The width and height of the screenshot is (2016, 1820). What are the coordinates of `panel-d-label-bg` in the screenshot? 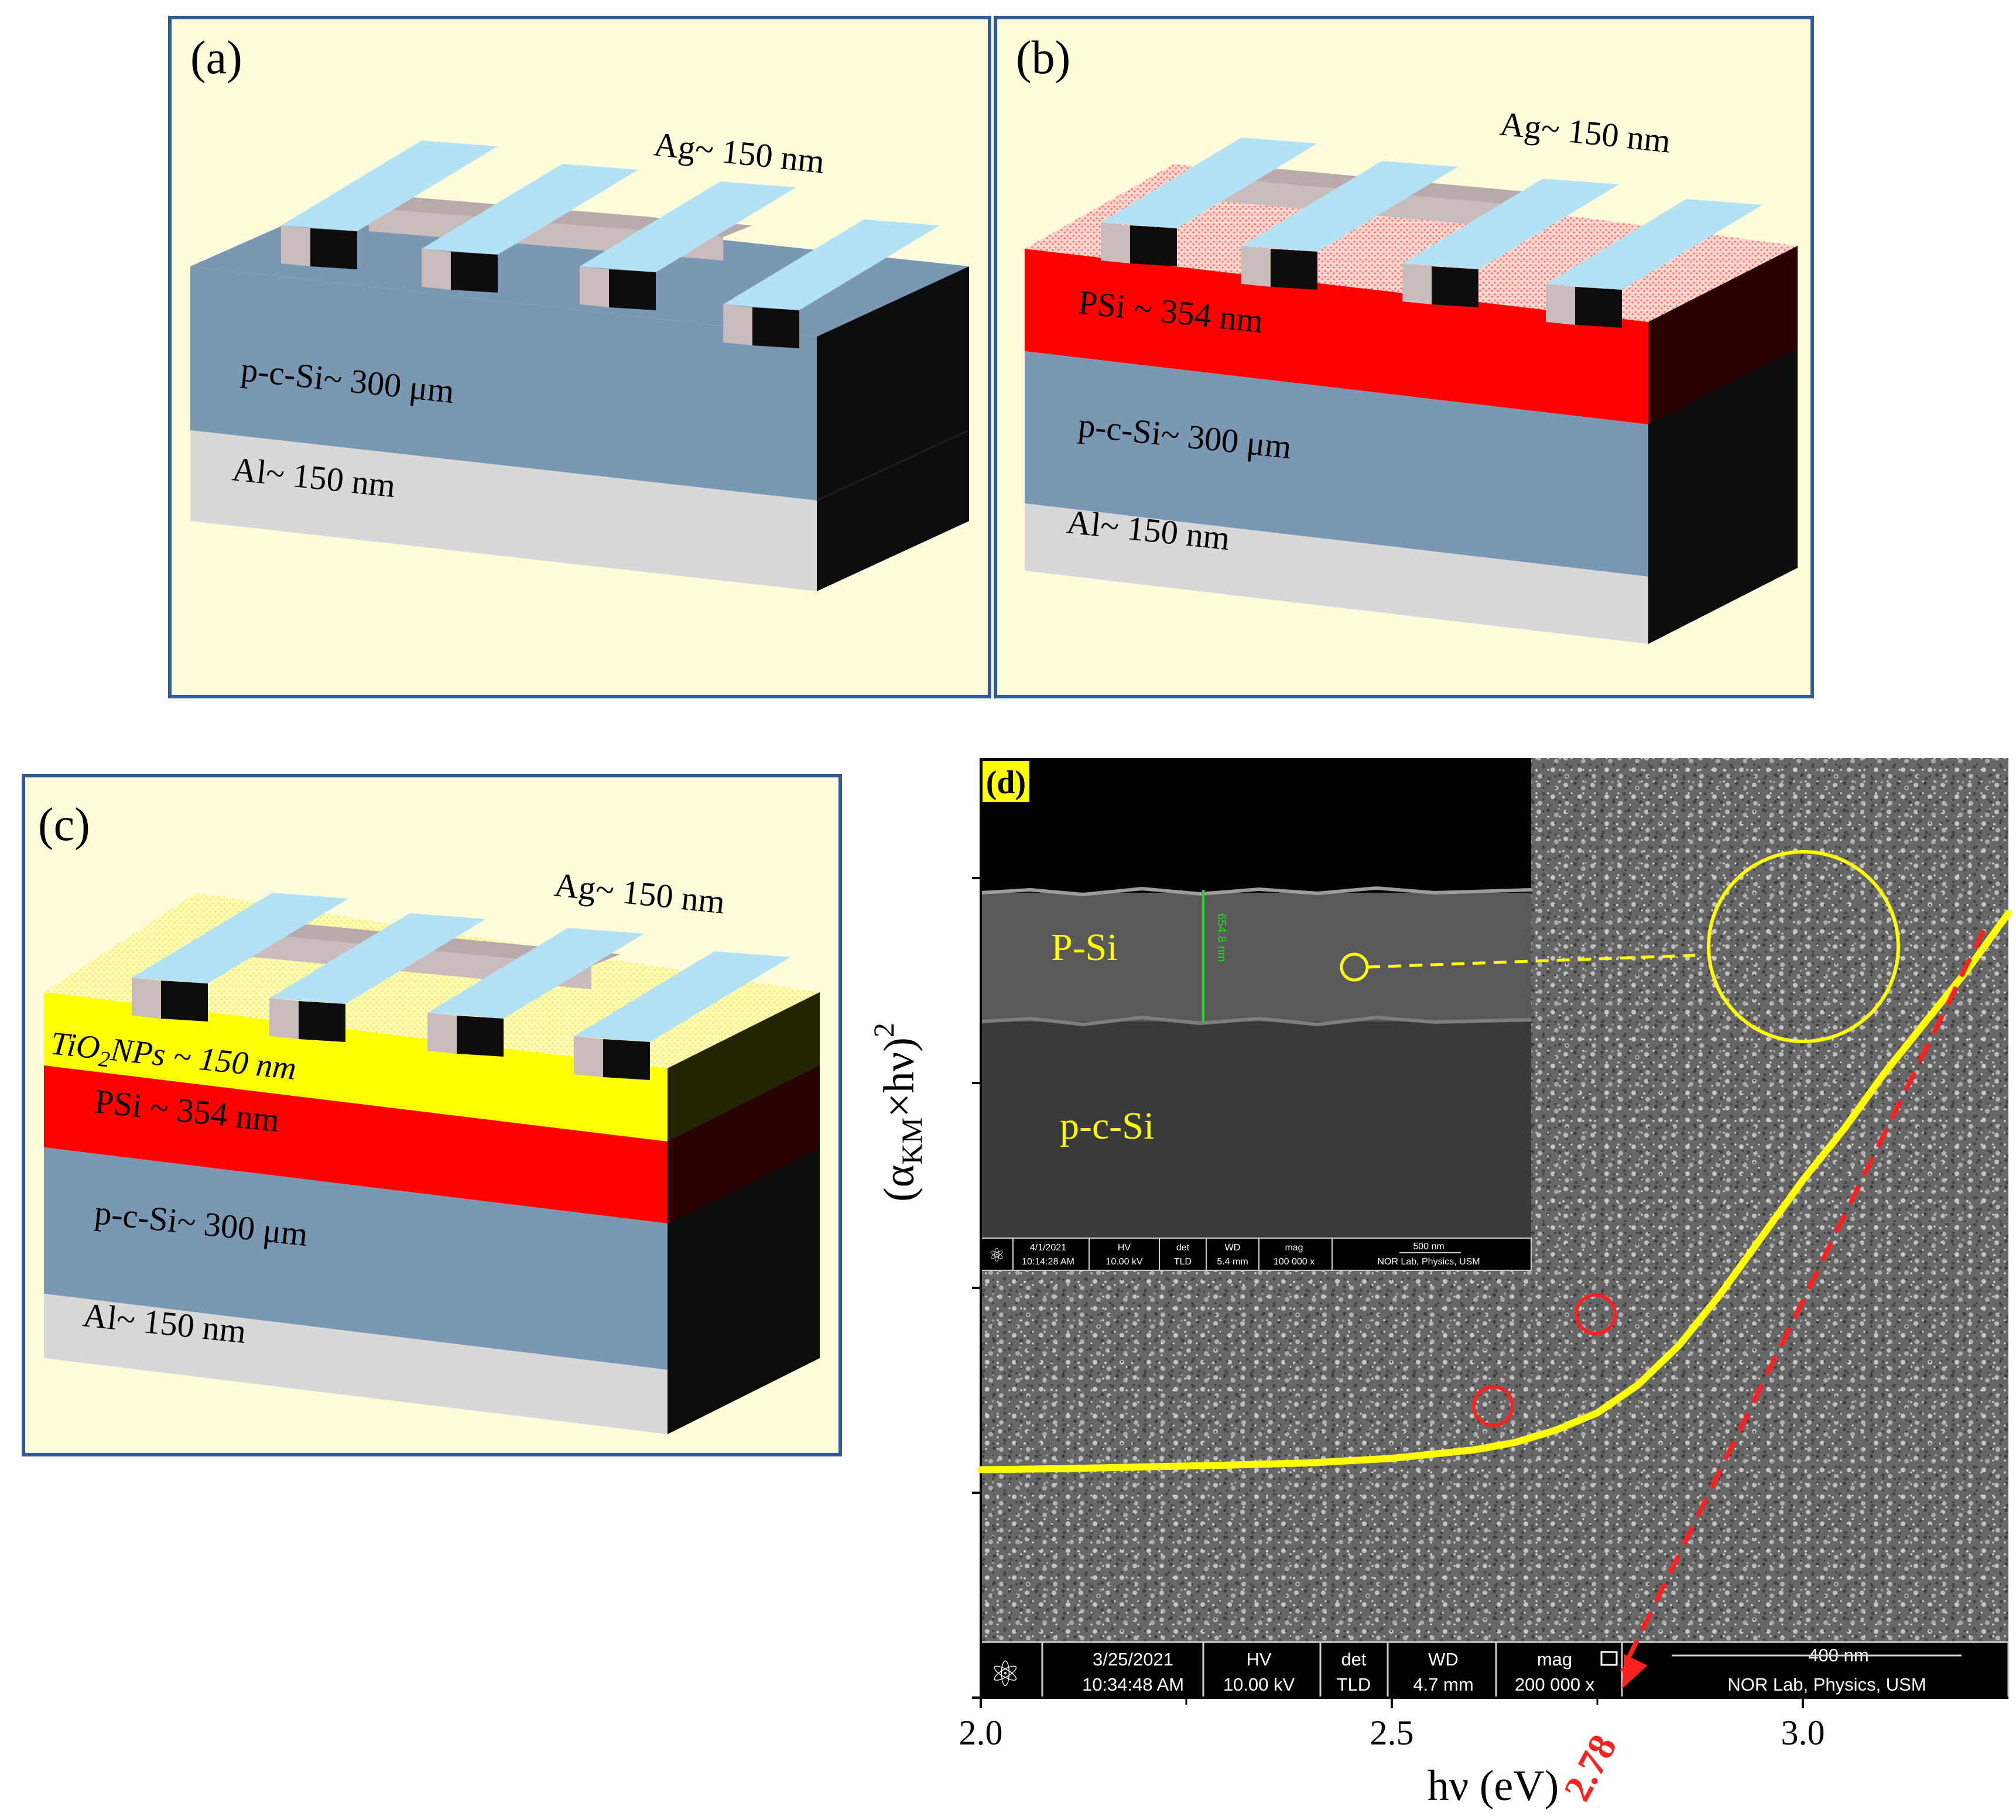 It's located at (1006, 781).